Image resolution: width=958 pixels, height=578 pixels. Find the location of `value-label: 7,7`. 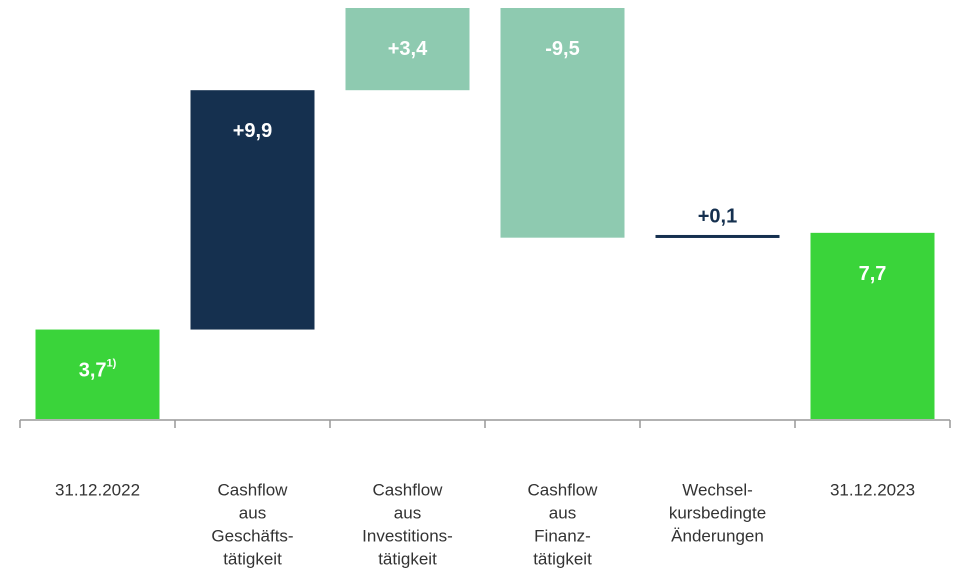

value-label: 7,7 is located at coordinates (873, 274).